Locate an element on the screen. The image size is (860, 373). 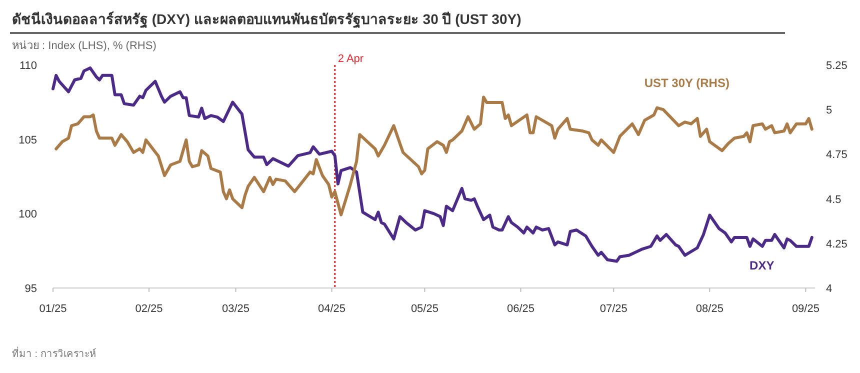
x-tick-label: 07/25 is located at coordinates (614, 309).